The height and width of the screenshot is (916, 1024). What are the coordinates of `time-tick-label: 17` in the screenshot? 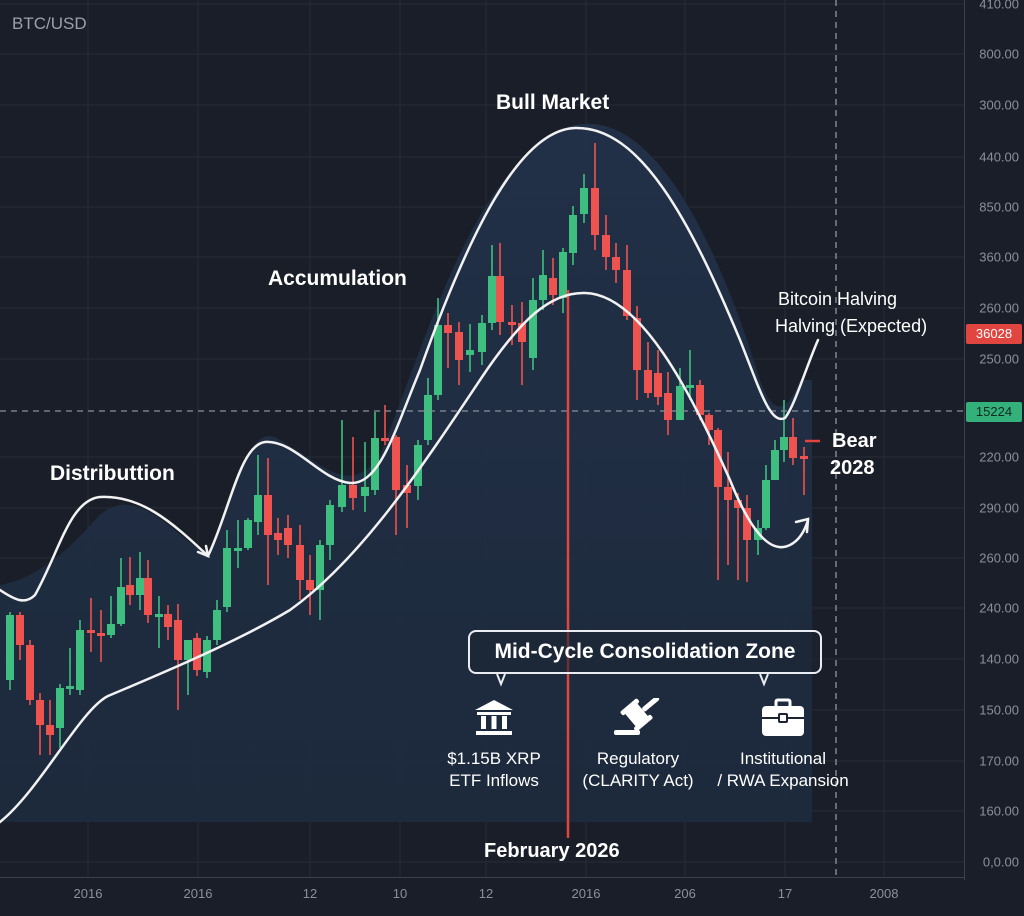 It's located at (785, 893).